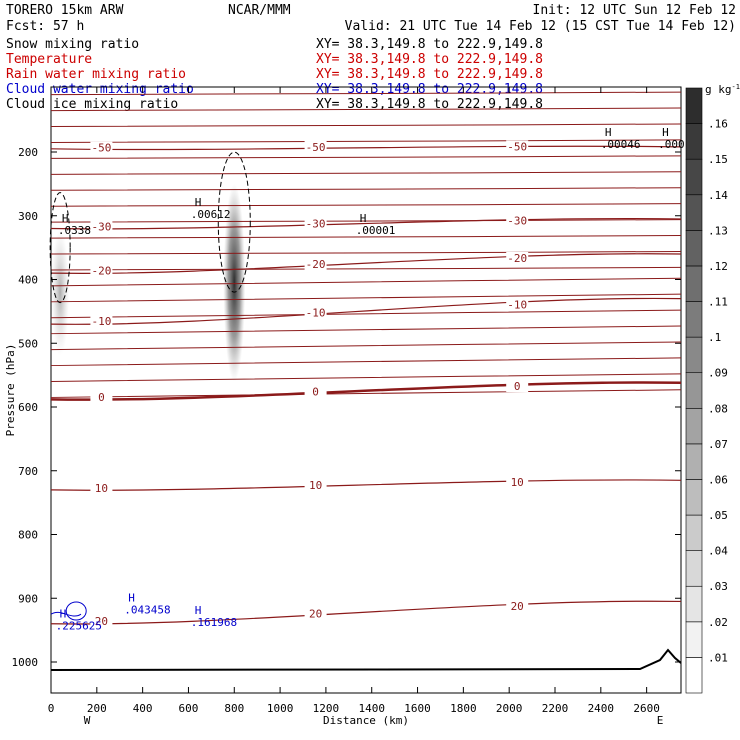 Image resolution: width=740 pixels, height=740 pixels. Describe the element at coordinates (326, 708) in the screenshot. I see `x-tick-label: 1200` at that location.